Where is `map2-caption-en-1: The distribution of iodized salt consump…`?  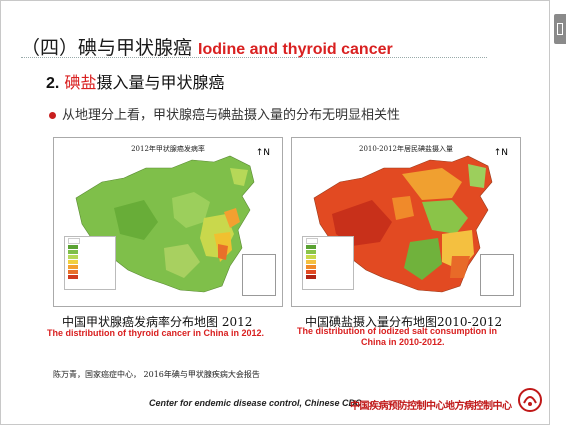
map2-caption-en-1: The distribution of iodized salt consump… is located at coordinates (397, 331).